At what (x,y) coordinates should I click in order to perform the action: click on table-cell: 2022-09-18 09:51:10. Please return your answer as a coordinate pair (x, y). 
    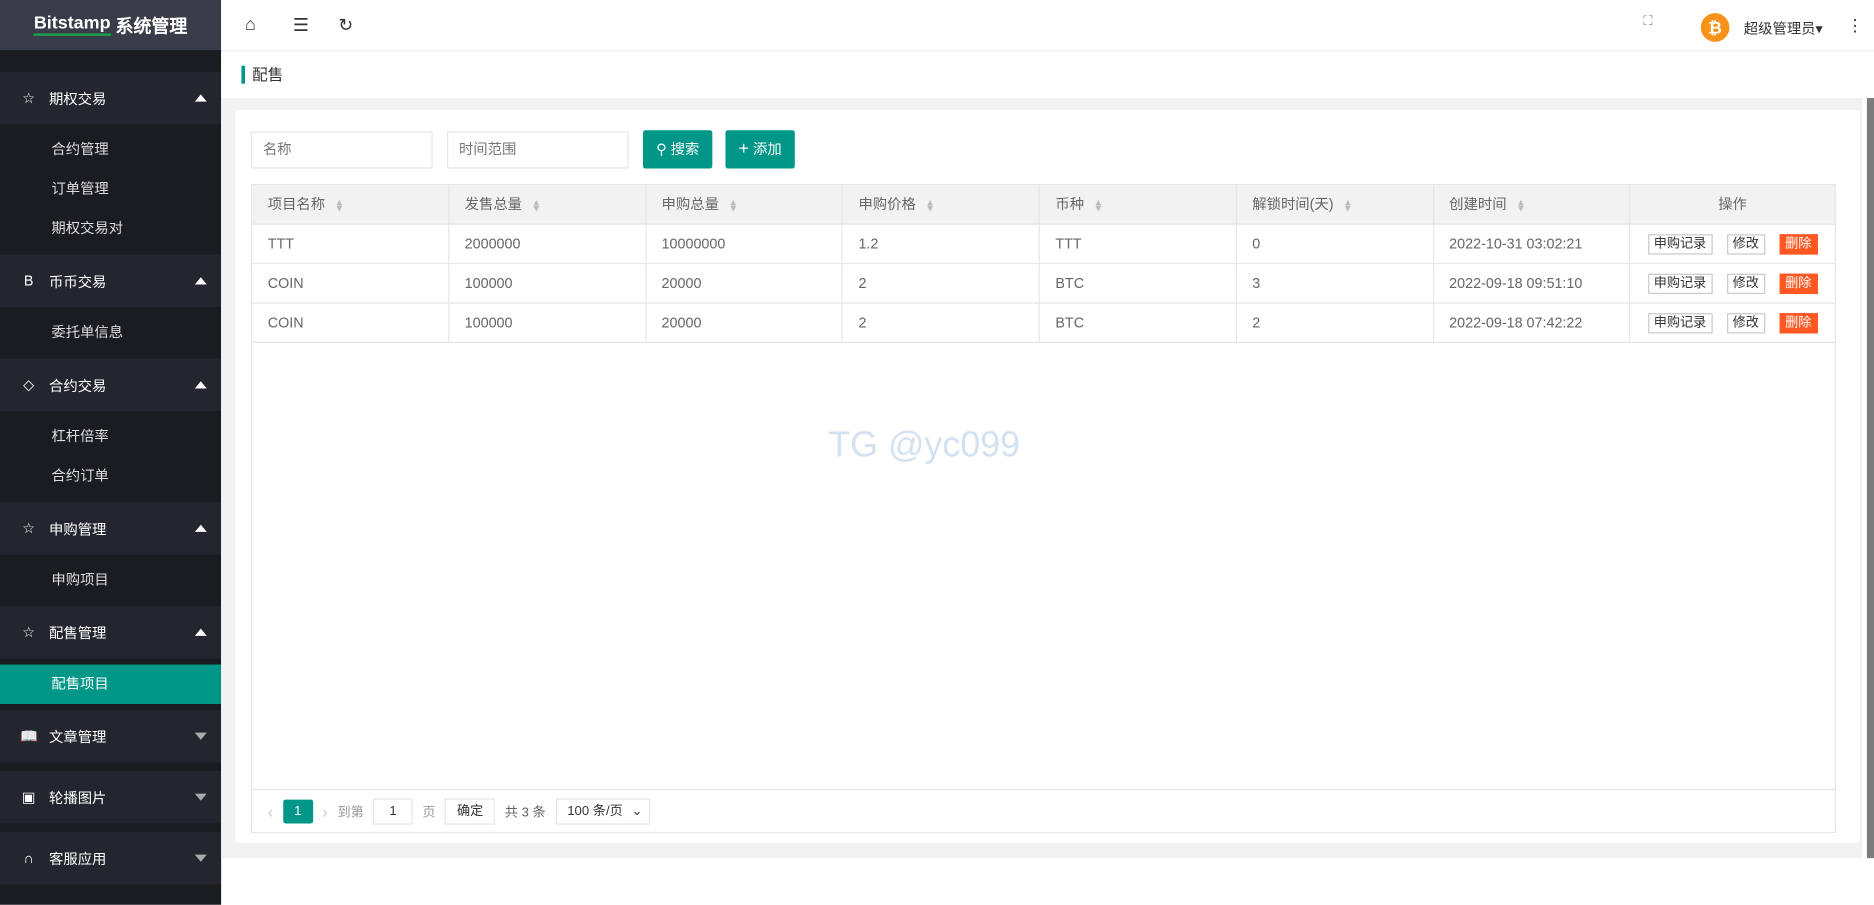
    Looking at the image, I should click on (1532, 283).